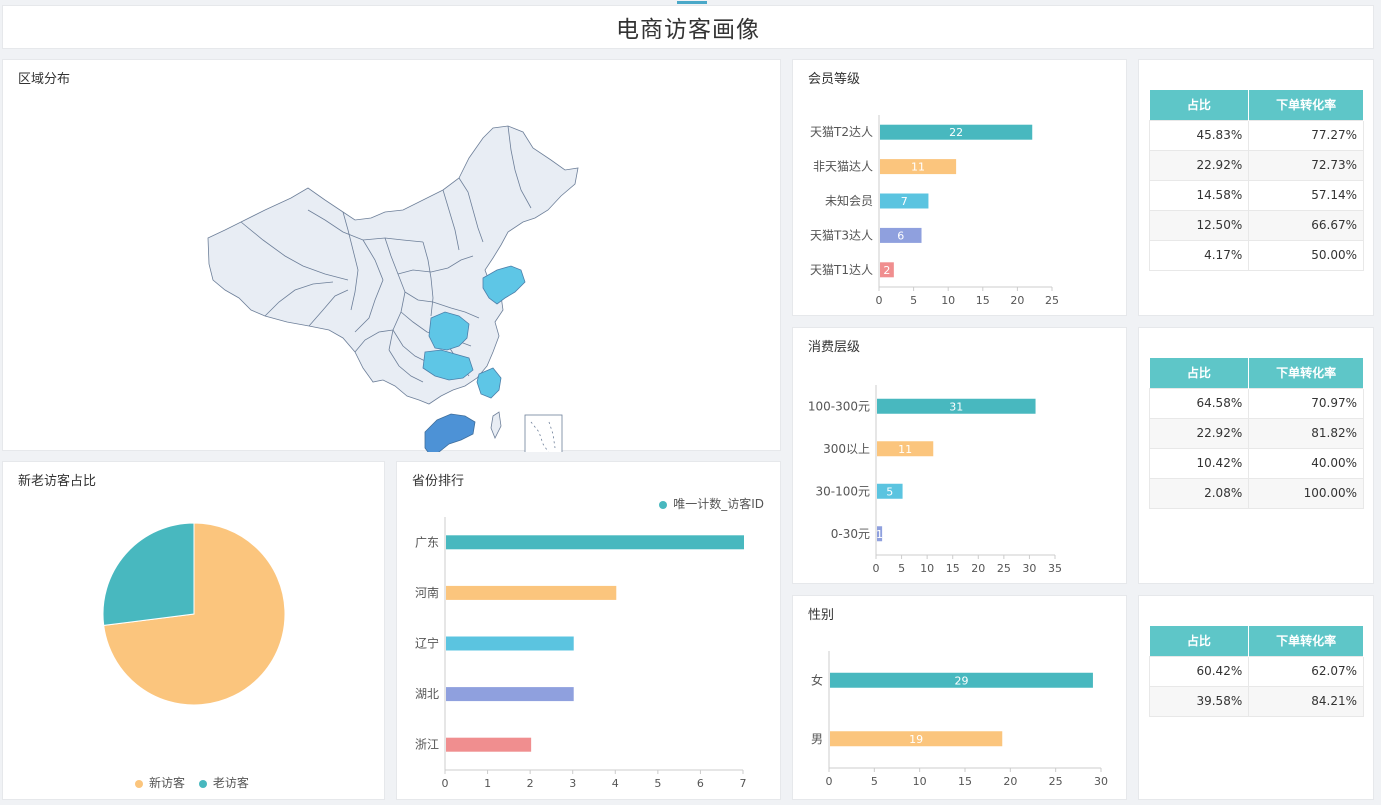  What do you see at coordinates (588, 630) in the screenshot?
I see `province-panel: 省份排行 唯一计数_访客ID 0 1 2 3 4 5 6 7 广东 河南 辽宁 湖北 浙江` at bounding box center [588, 630].